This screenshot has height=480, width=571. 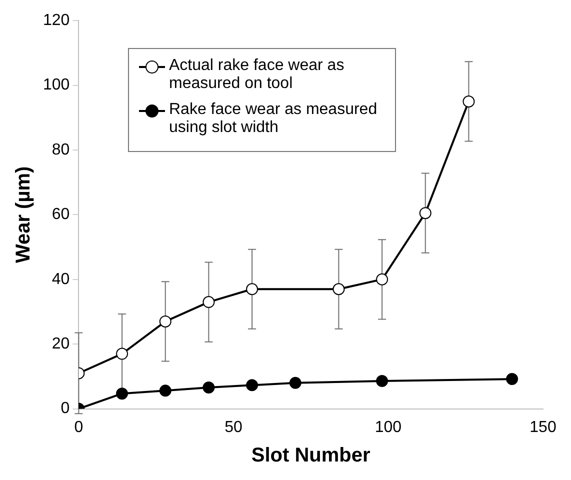 What do you see at coordinates (56, 21) in the screenshot?
I see `y-tick-label: 120` at bounding box center [56, 21].